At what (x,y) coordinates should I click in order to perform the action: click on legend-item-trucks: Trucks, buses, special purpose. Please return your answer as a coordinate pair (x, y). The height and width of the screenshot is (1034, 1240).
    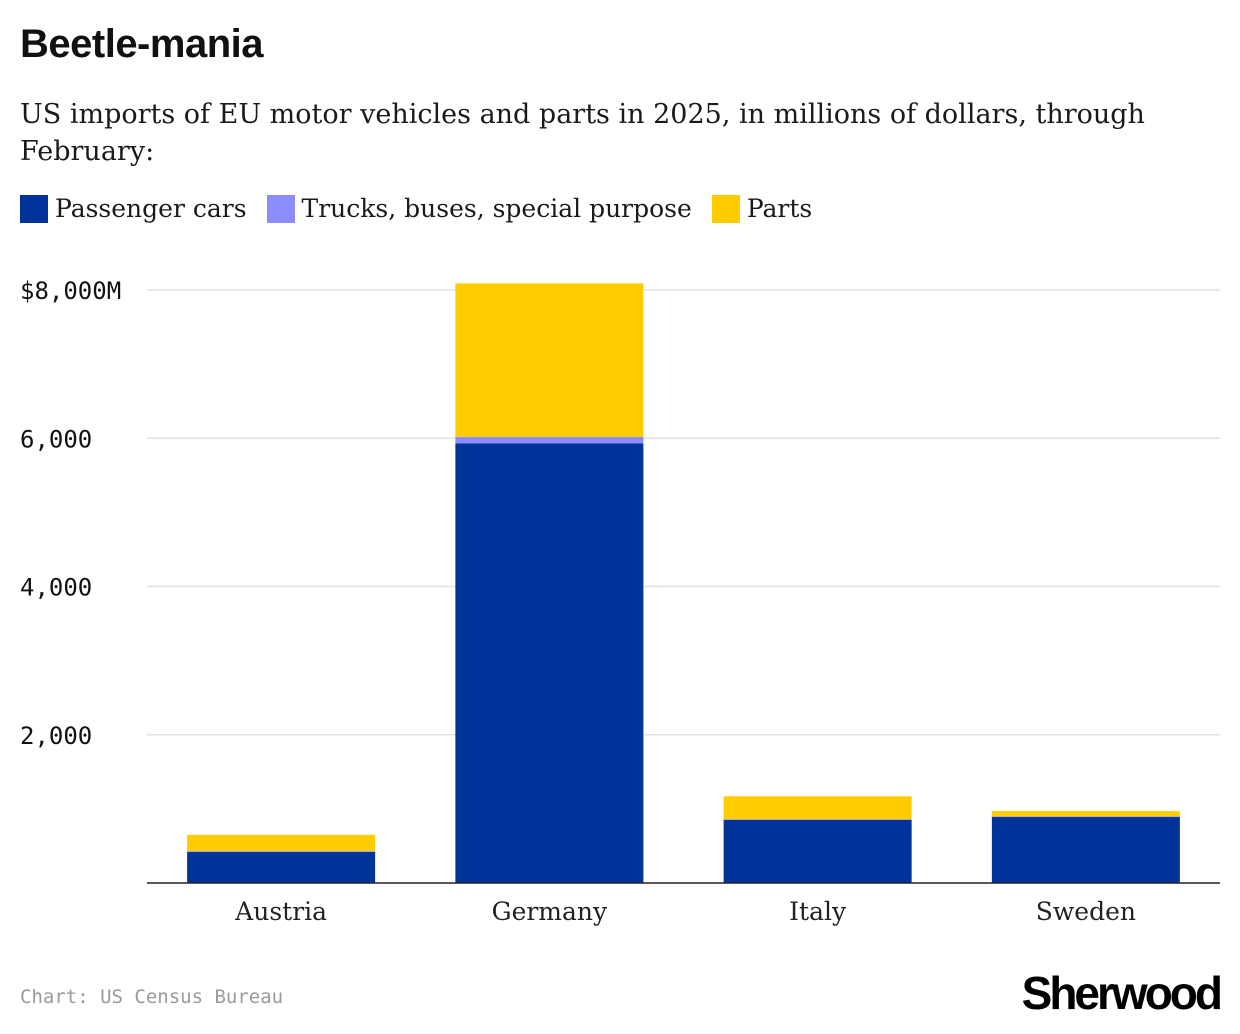
    Looking at the image, I should click on (479, 208).